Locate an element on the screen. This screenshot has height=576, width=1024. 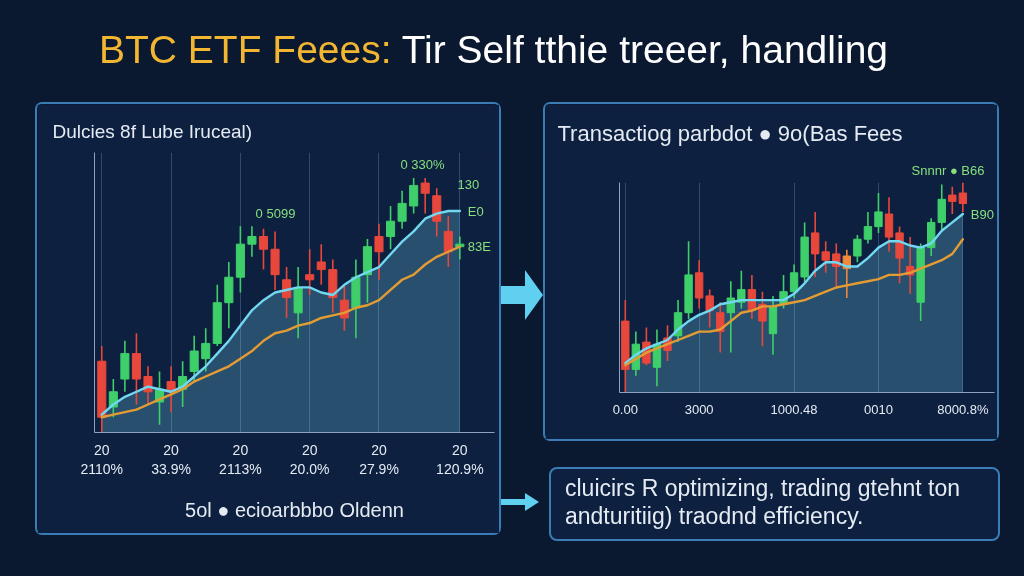
text: andturitiig) traodnd efficiency. is located at coordinates (714, 515).